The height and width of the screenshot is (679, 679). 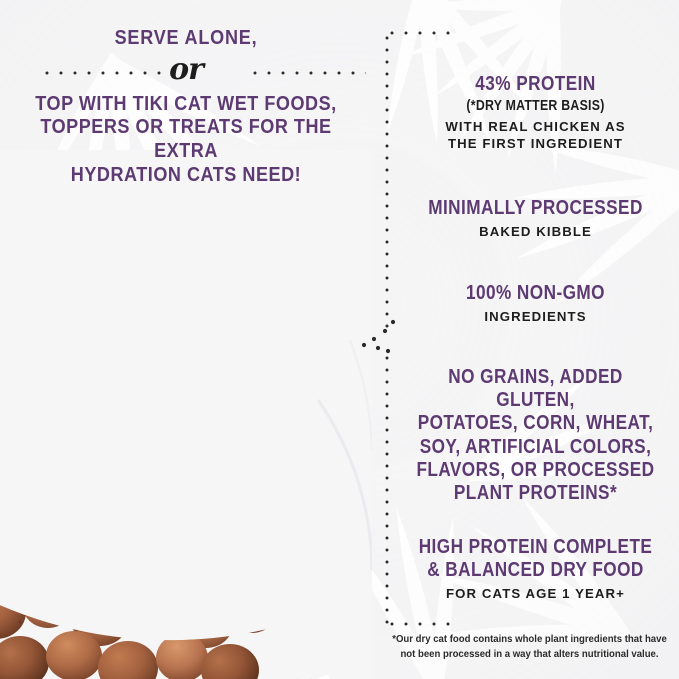 I want to click on or-divider-row: or, so click(x=186, y=71).